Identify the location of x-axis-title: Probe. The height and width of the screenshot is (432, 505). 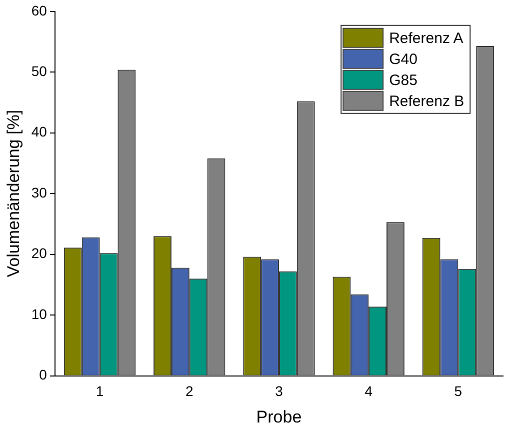
(279, 416).